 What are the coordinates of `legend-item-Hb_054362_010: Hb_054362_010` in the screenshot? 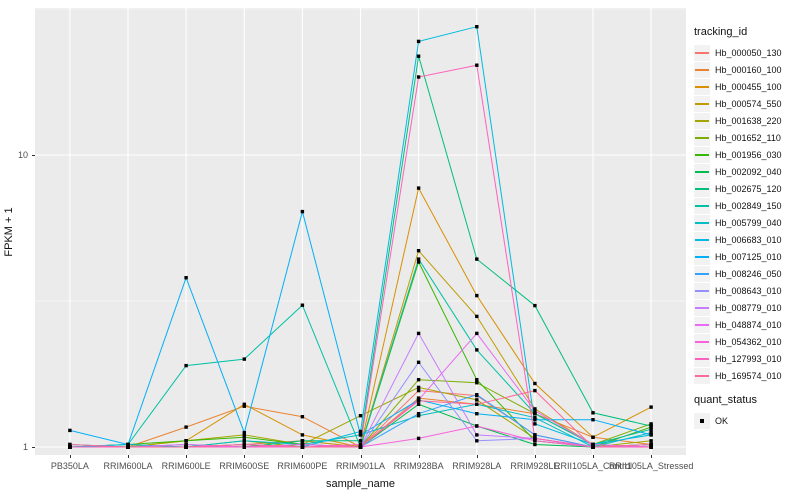 It's located at (746, 341).